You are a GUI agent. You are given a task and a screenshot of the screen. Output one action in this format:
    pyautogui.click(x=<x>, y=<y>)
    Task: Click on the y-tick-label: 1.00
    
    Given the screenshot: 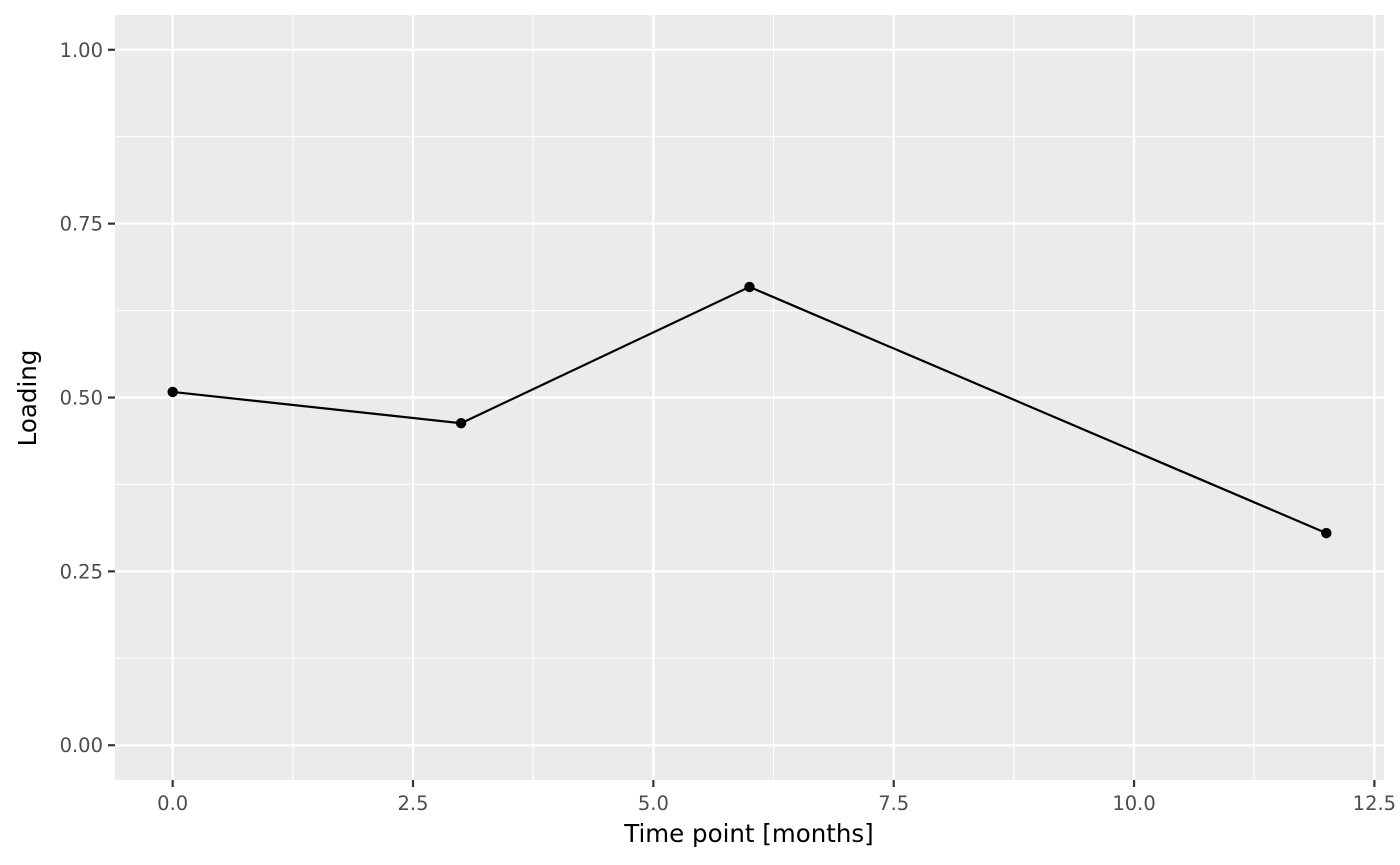 What is the action you would take?
    pyautogui.click(x=81, y=50)
    